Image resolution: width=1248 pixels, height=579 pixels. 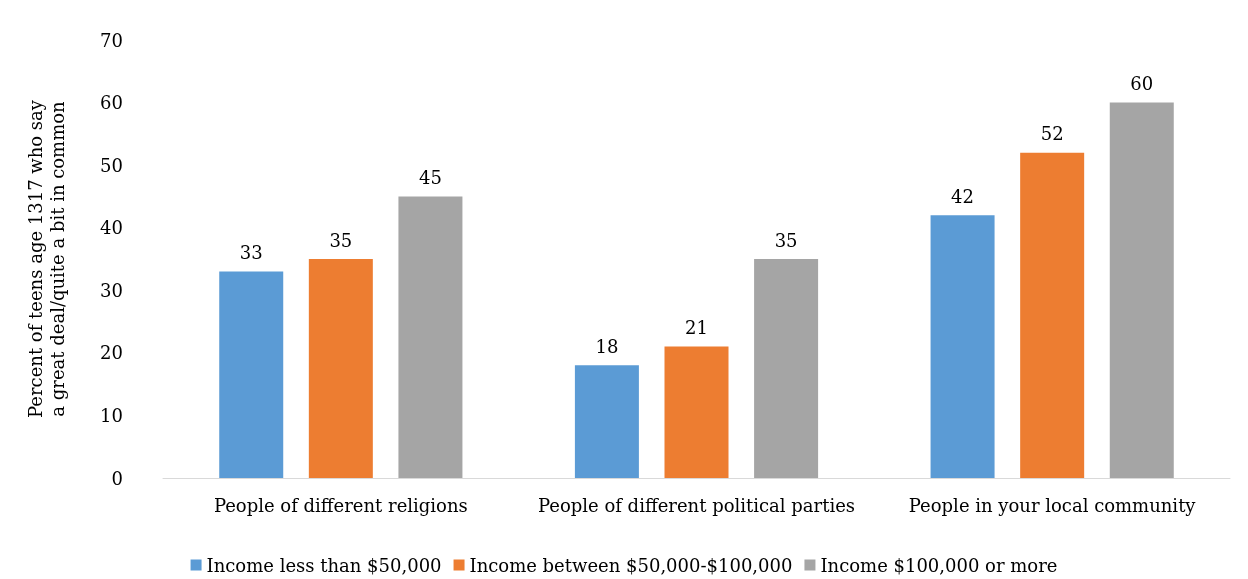 I want to click on y-tick-label: 20, so click(x=111, y=353).